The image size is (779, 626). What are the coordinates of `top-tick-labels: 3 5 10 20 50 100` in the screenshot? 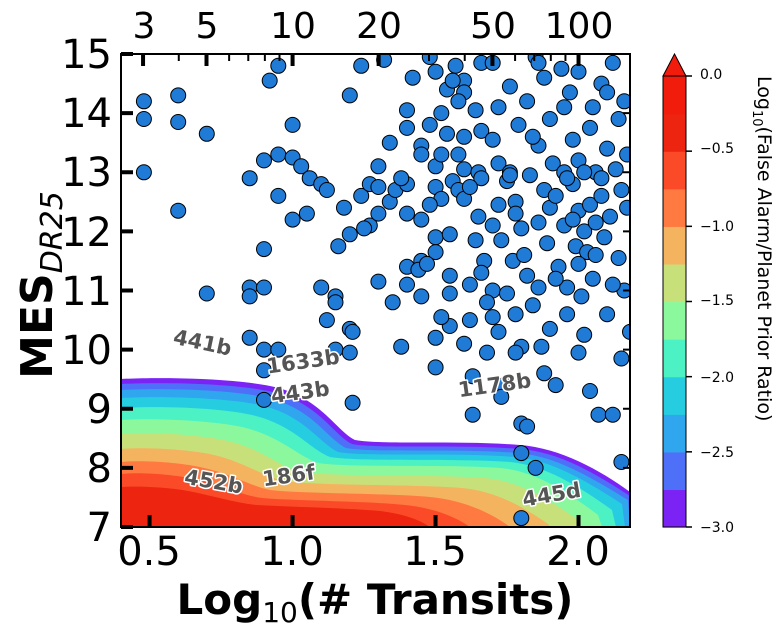 It's located at (373, 26).